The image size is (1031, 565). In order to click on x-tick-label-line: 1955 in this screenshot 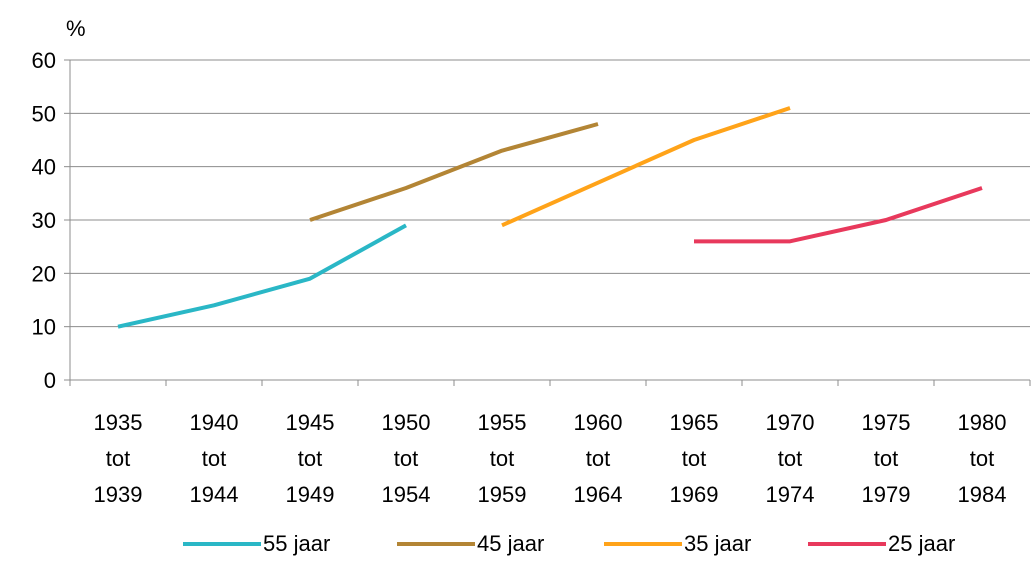, I will do `click(502, 422)`.